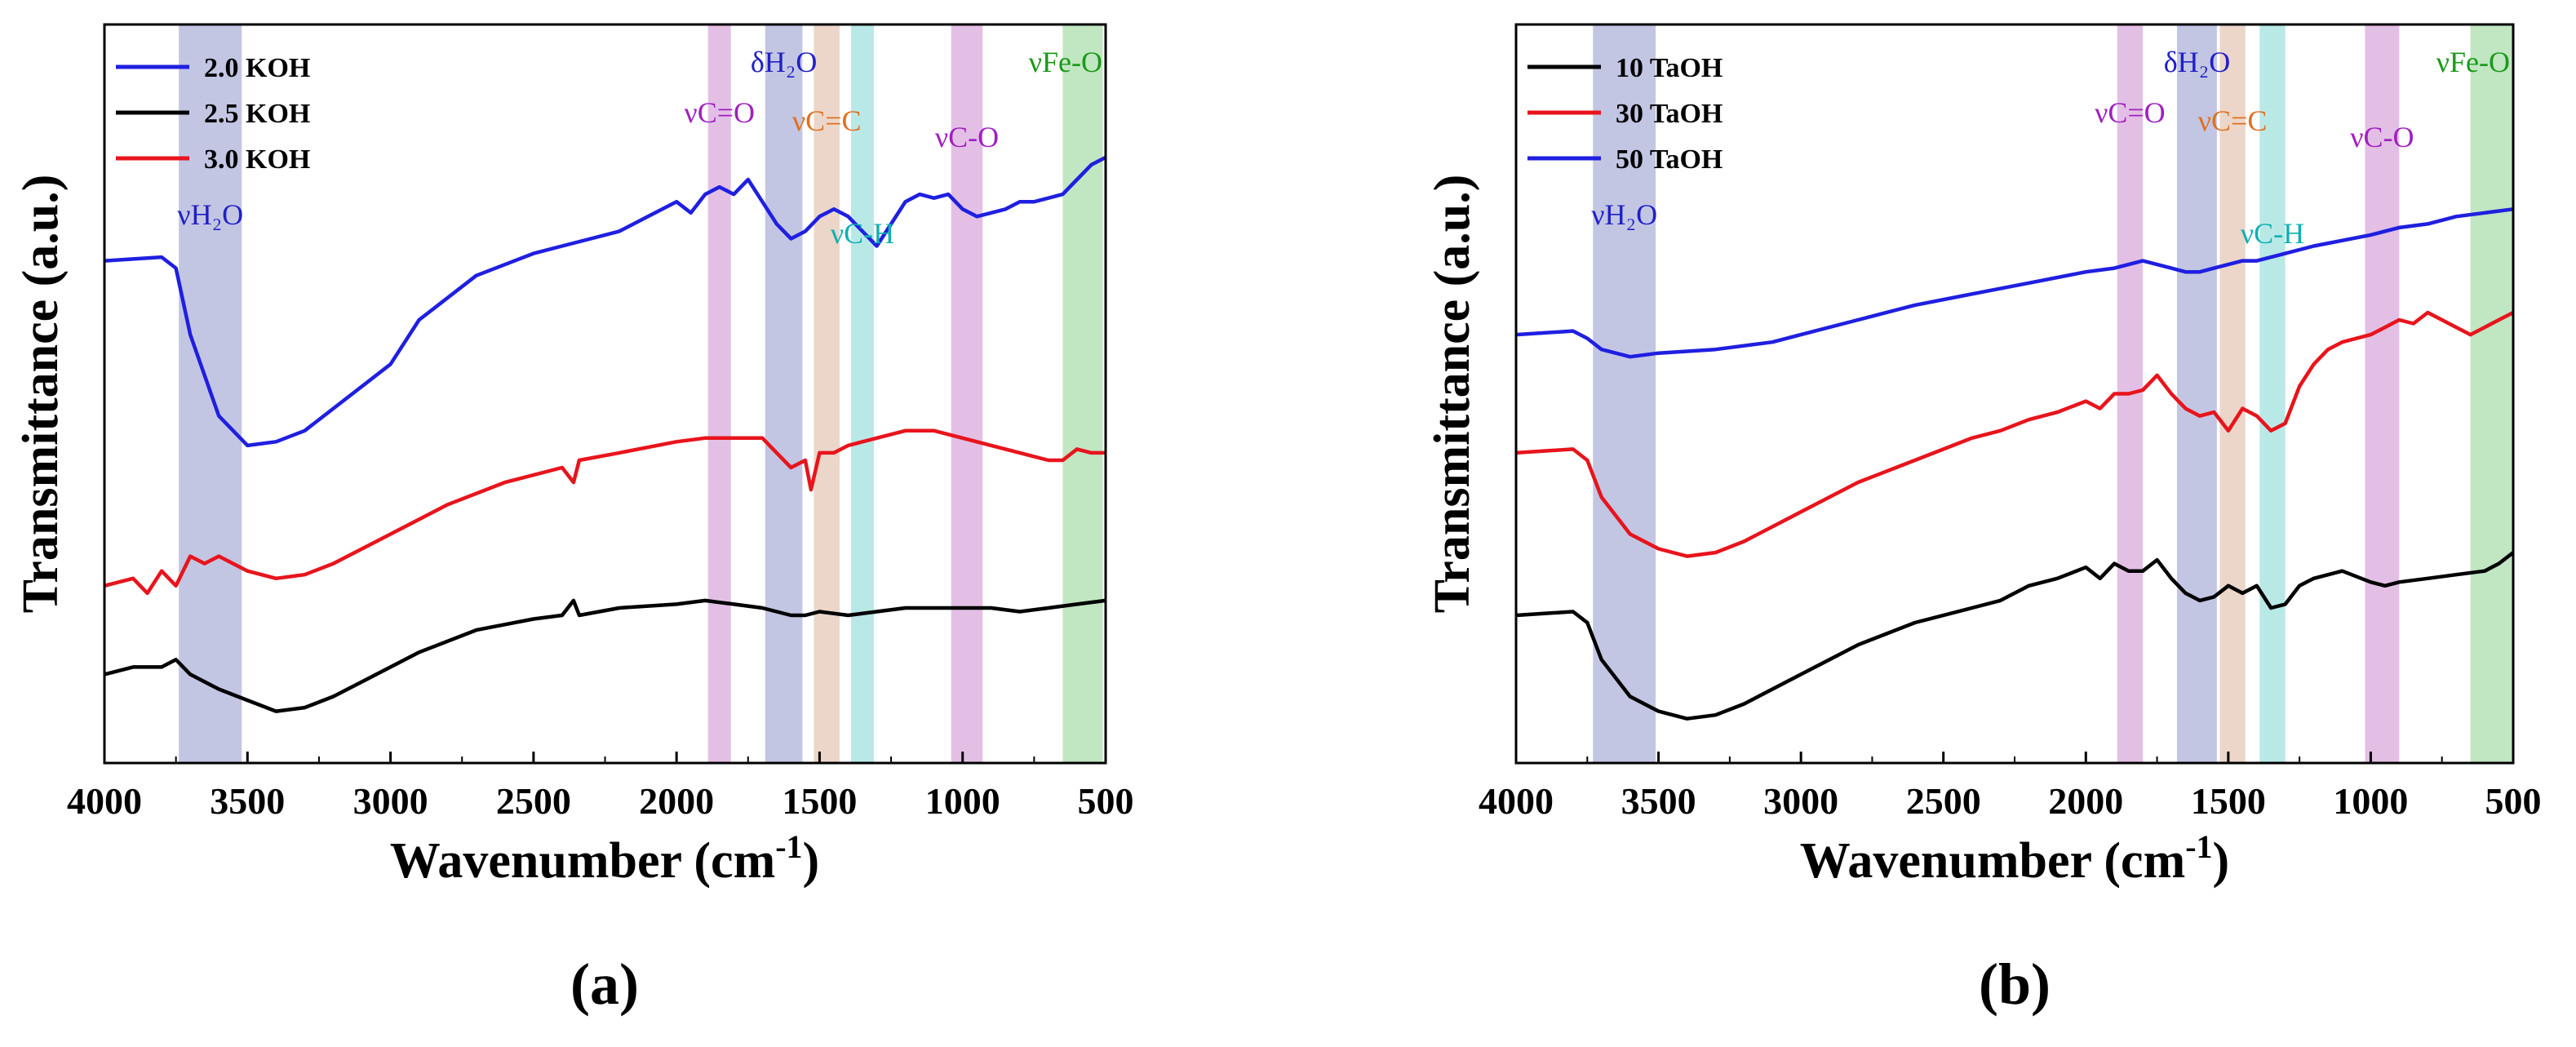 The width and height of the screenshot is (2576, 1047). What do you see at coordinates (604, 985) in the screenshot?
I see `panel-label: (a)` at bounding box center [604, 985].